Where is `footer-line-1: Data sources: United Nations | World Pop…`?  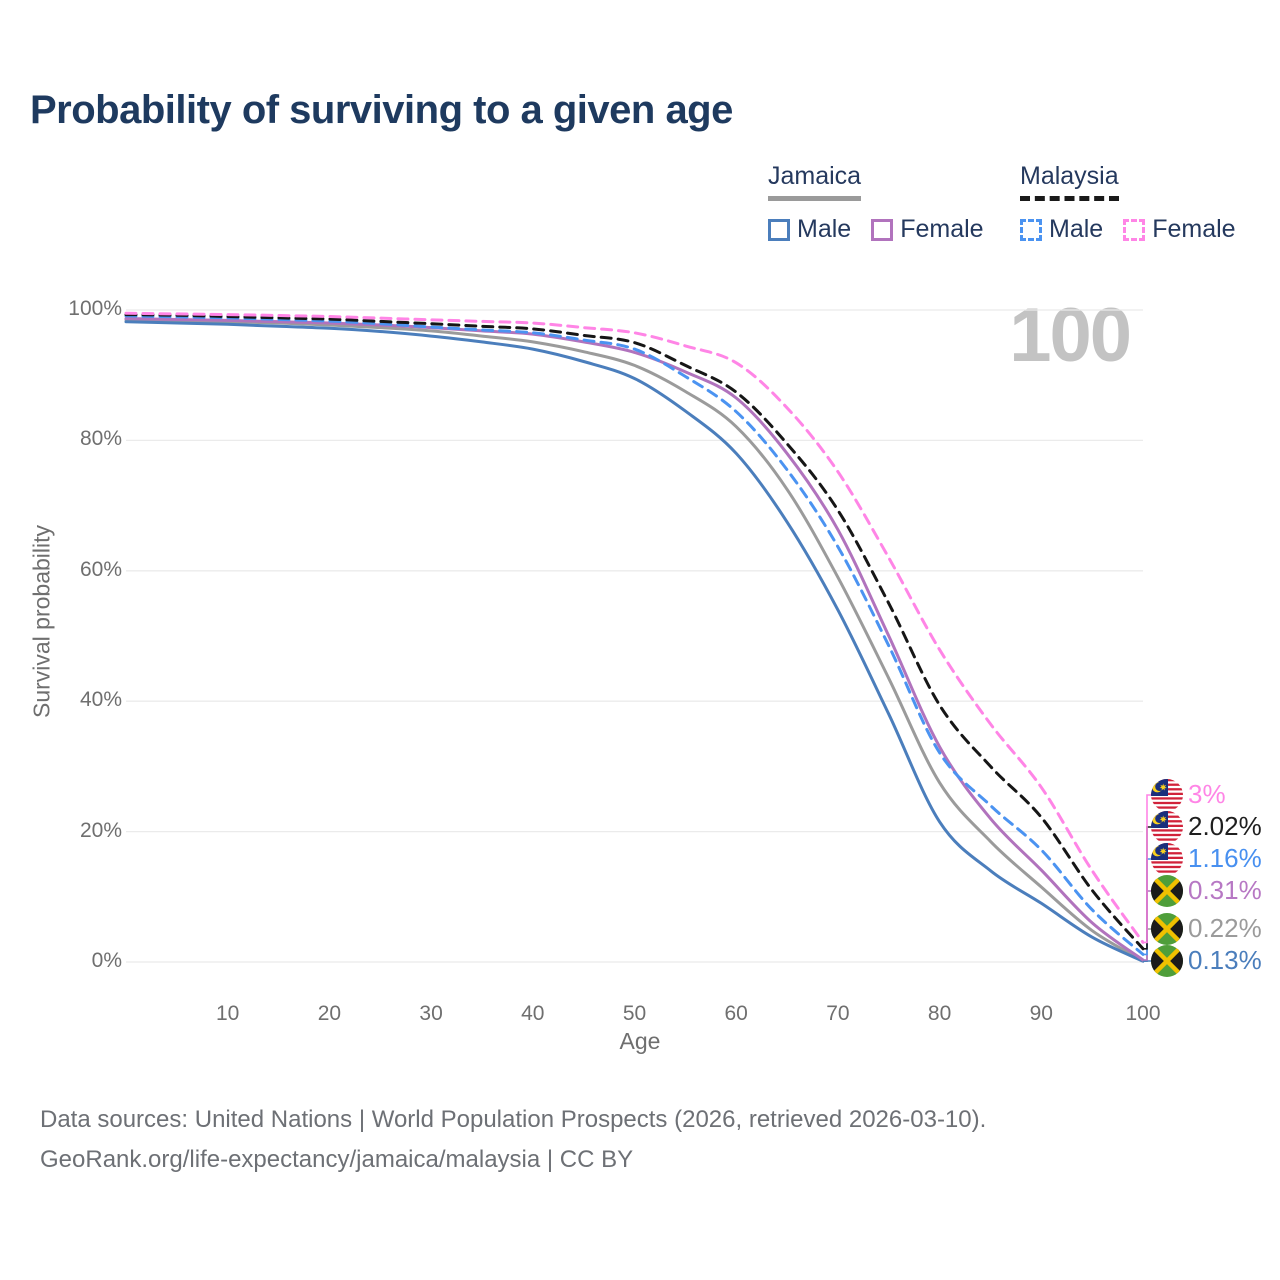 footer-line-1: Data sources: United Nations | World Pop… is located at coordinates (513, 1119).